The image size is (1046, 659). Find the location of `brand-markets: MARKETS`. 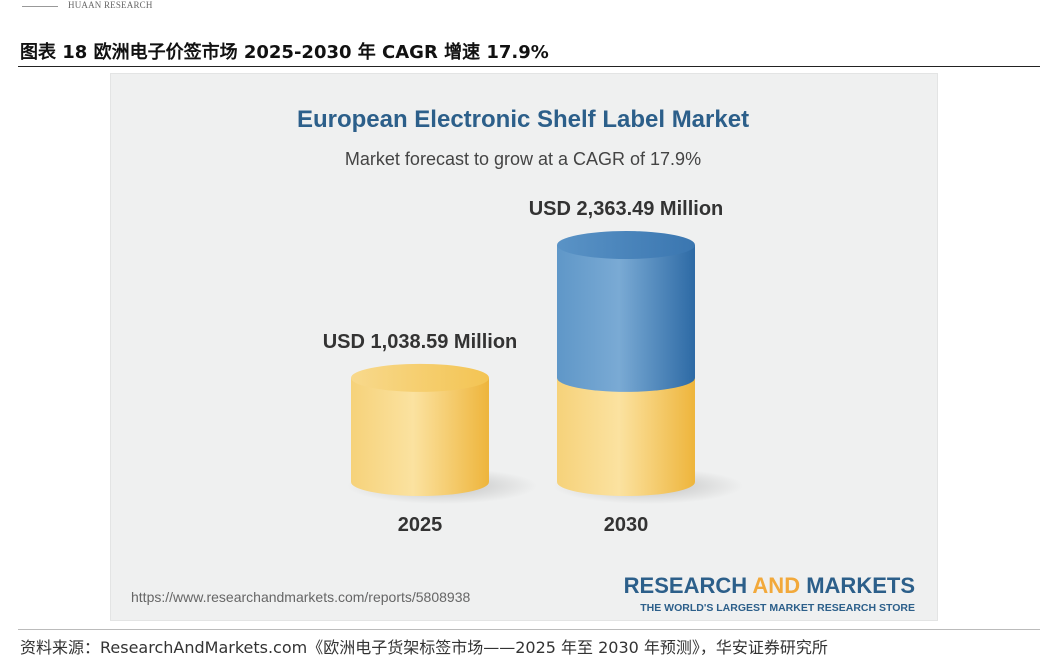

brand-markets: MARKETS is located at coordinates (860, 585).